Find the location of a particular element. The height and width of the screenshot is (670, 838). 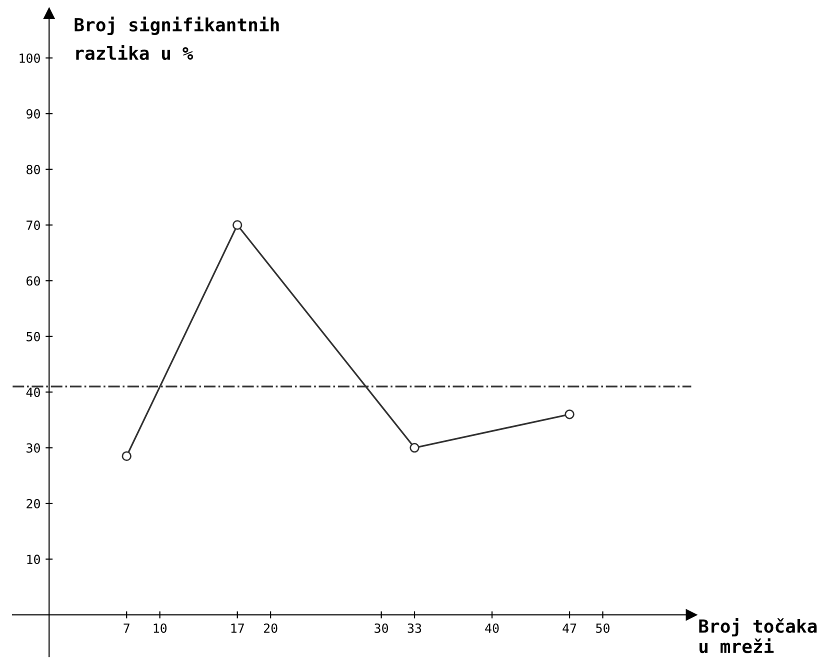

x-tick-label: 20 is located at coordinates (271, 628).